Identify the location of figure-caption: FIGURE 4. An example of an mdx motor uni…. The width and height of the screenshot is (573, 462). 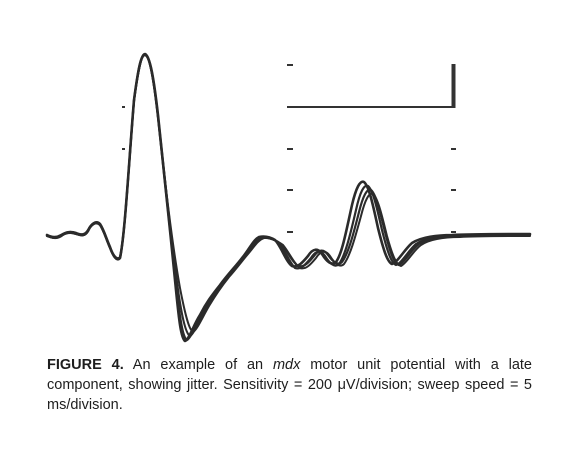
(289, 385).